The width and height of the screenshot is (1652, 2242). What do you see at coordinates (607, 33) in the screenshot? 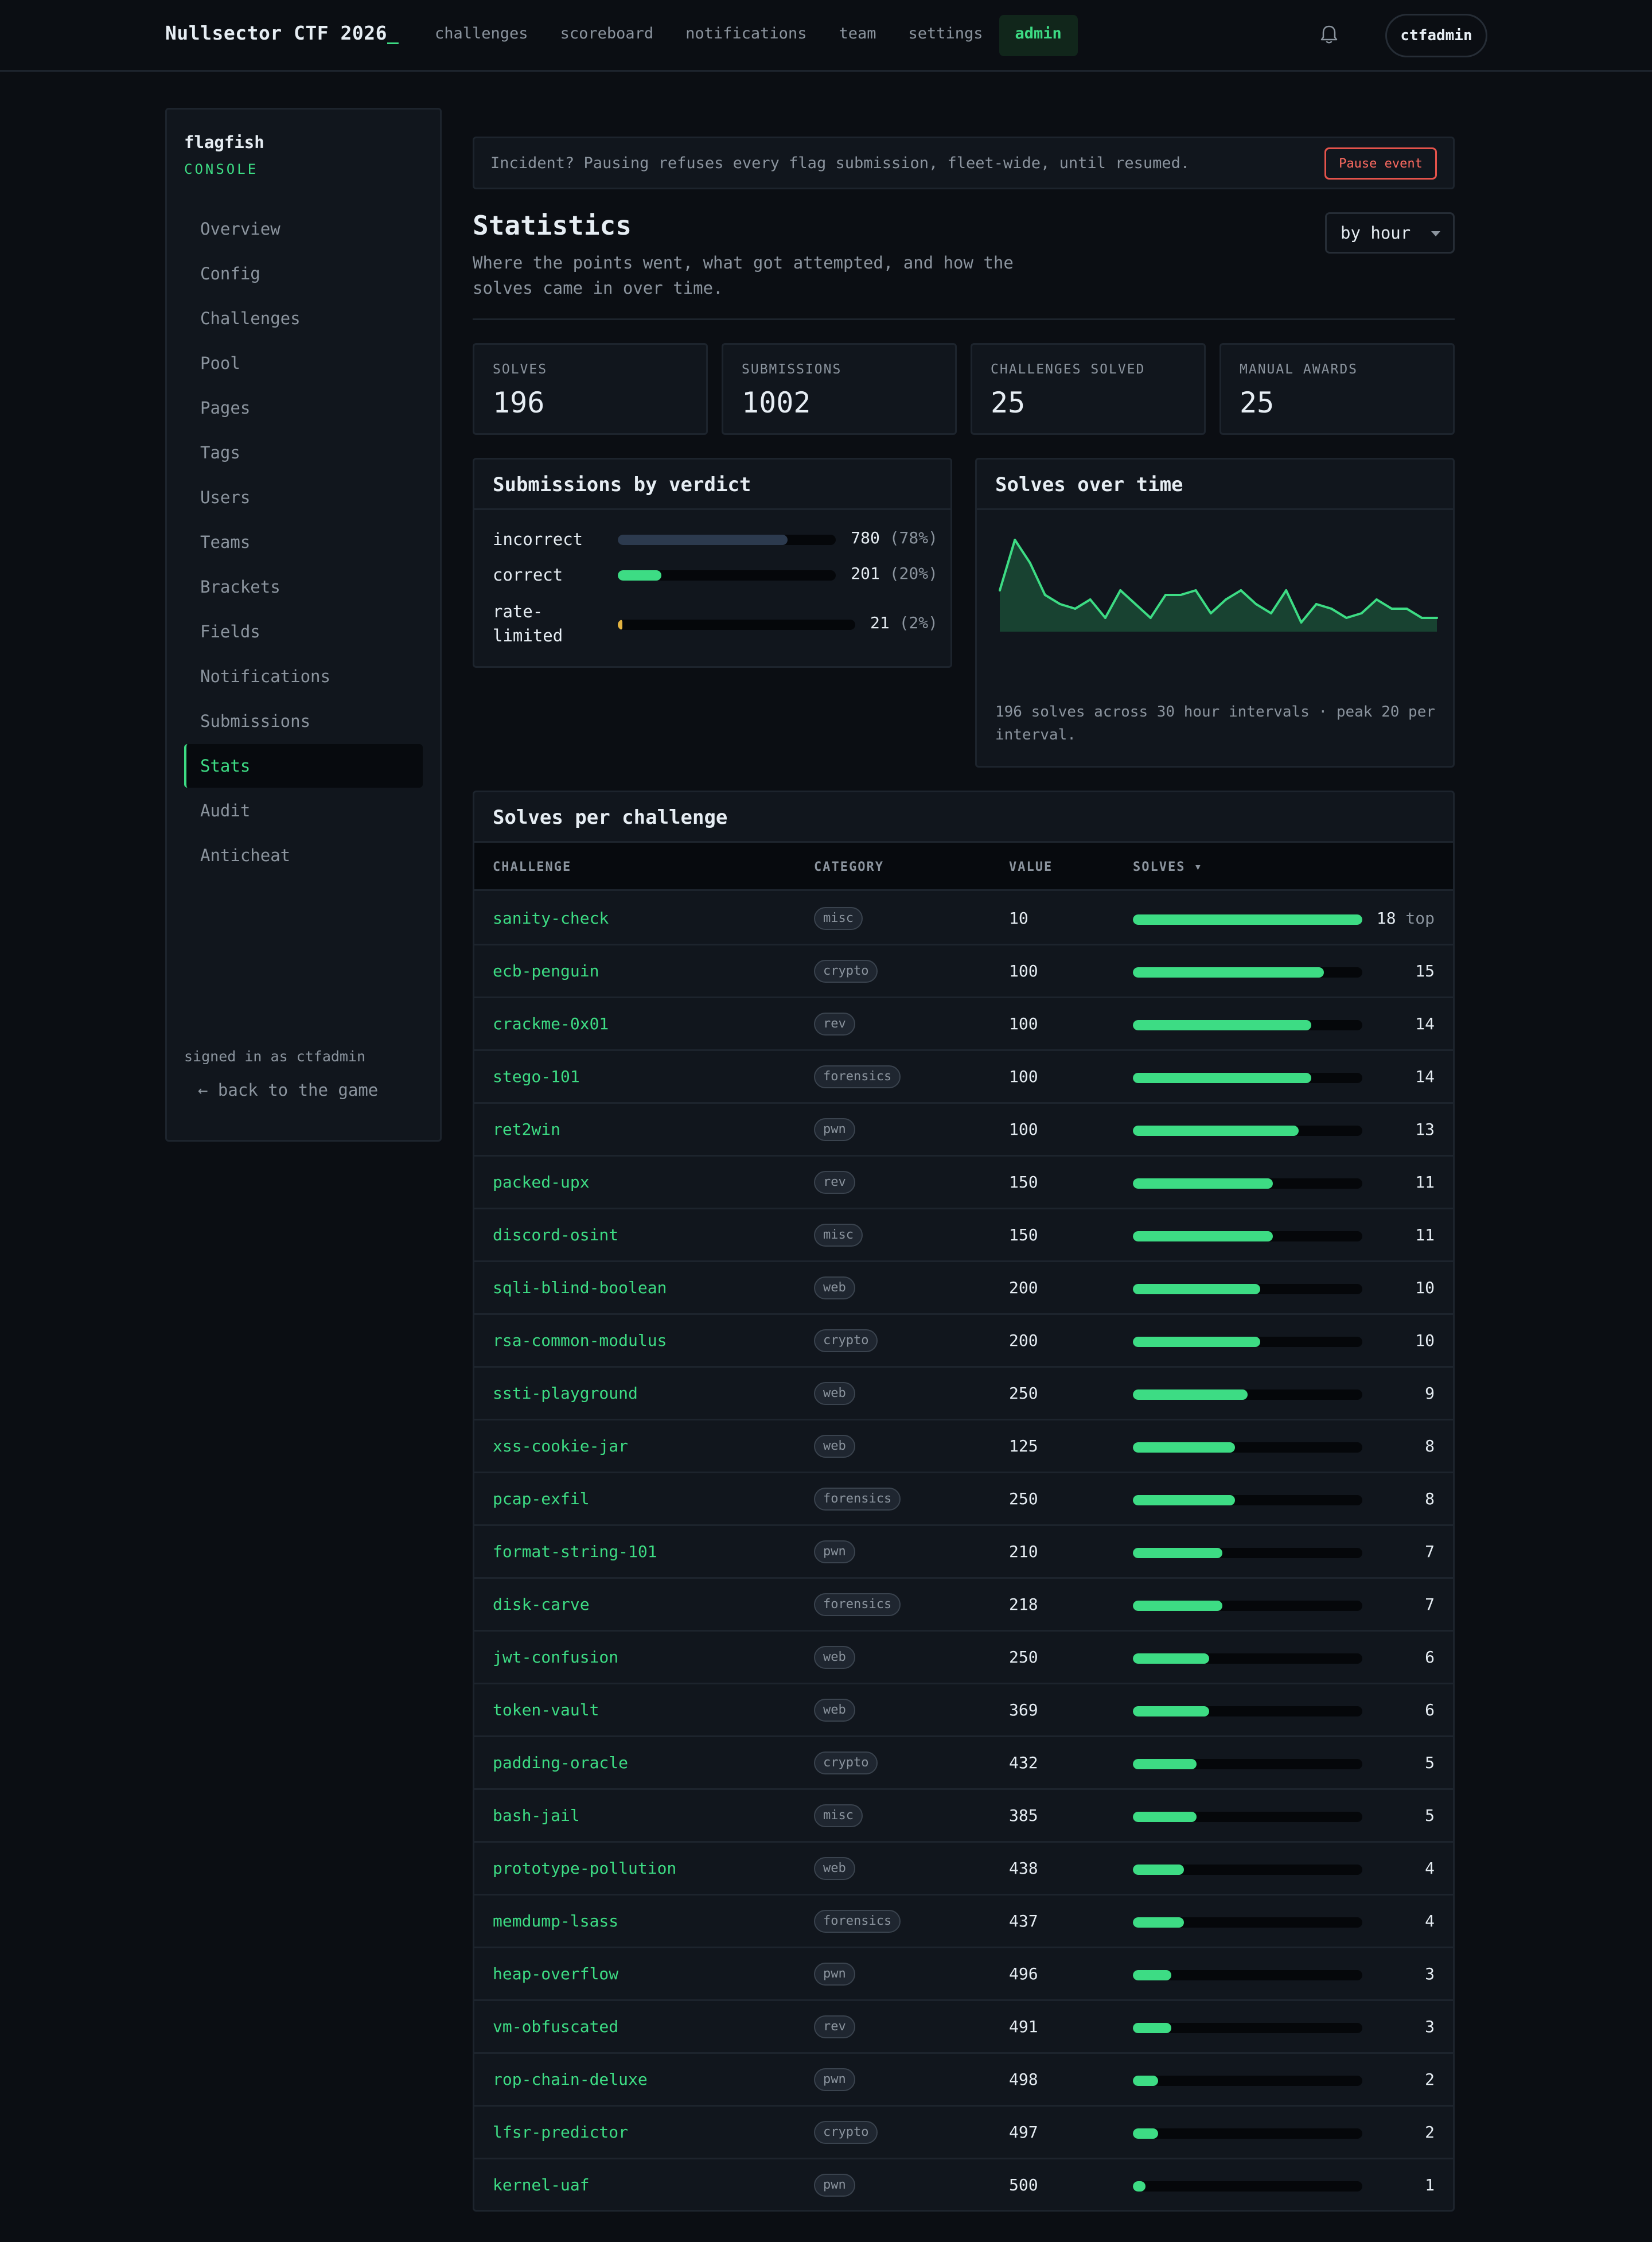
I see `nav-link-scoreboard: scoreboard` at bounding box center [607, 33].